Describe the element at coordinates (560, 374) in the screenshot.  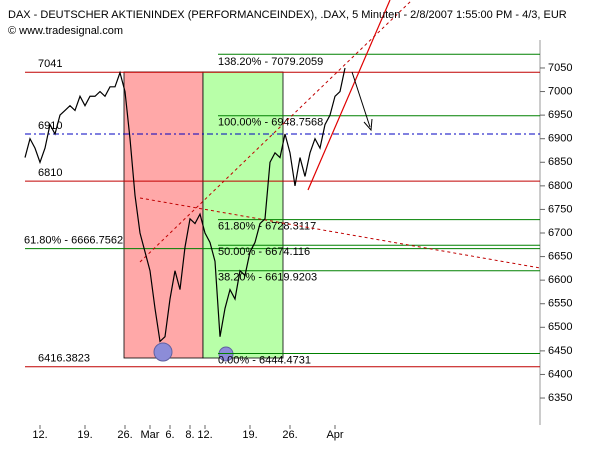
I see `y-tick-label: 6400` at that location.